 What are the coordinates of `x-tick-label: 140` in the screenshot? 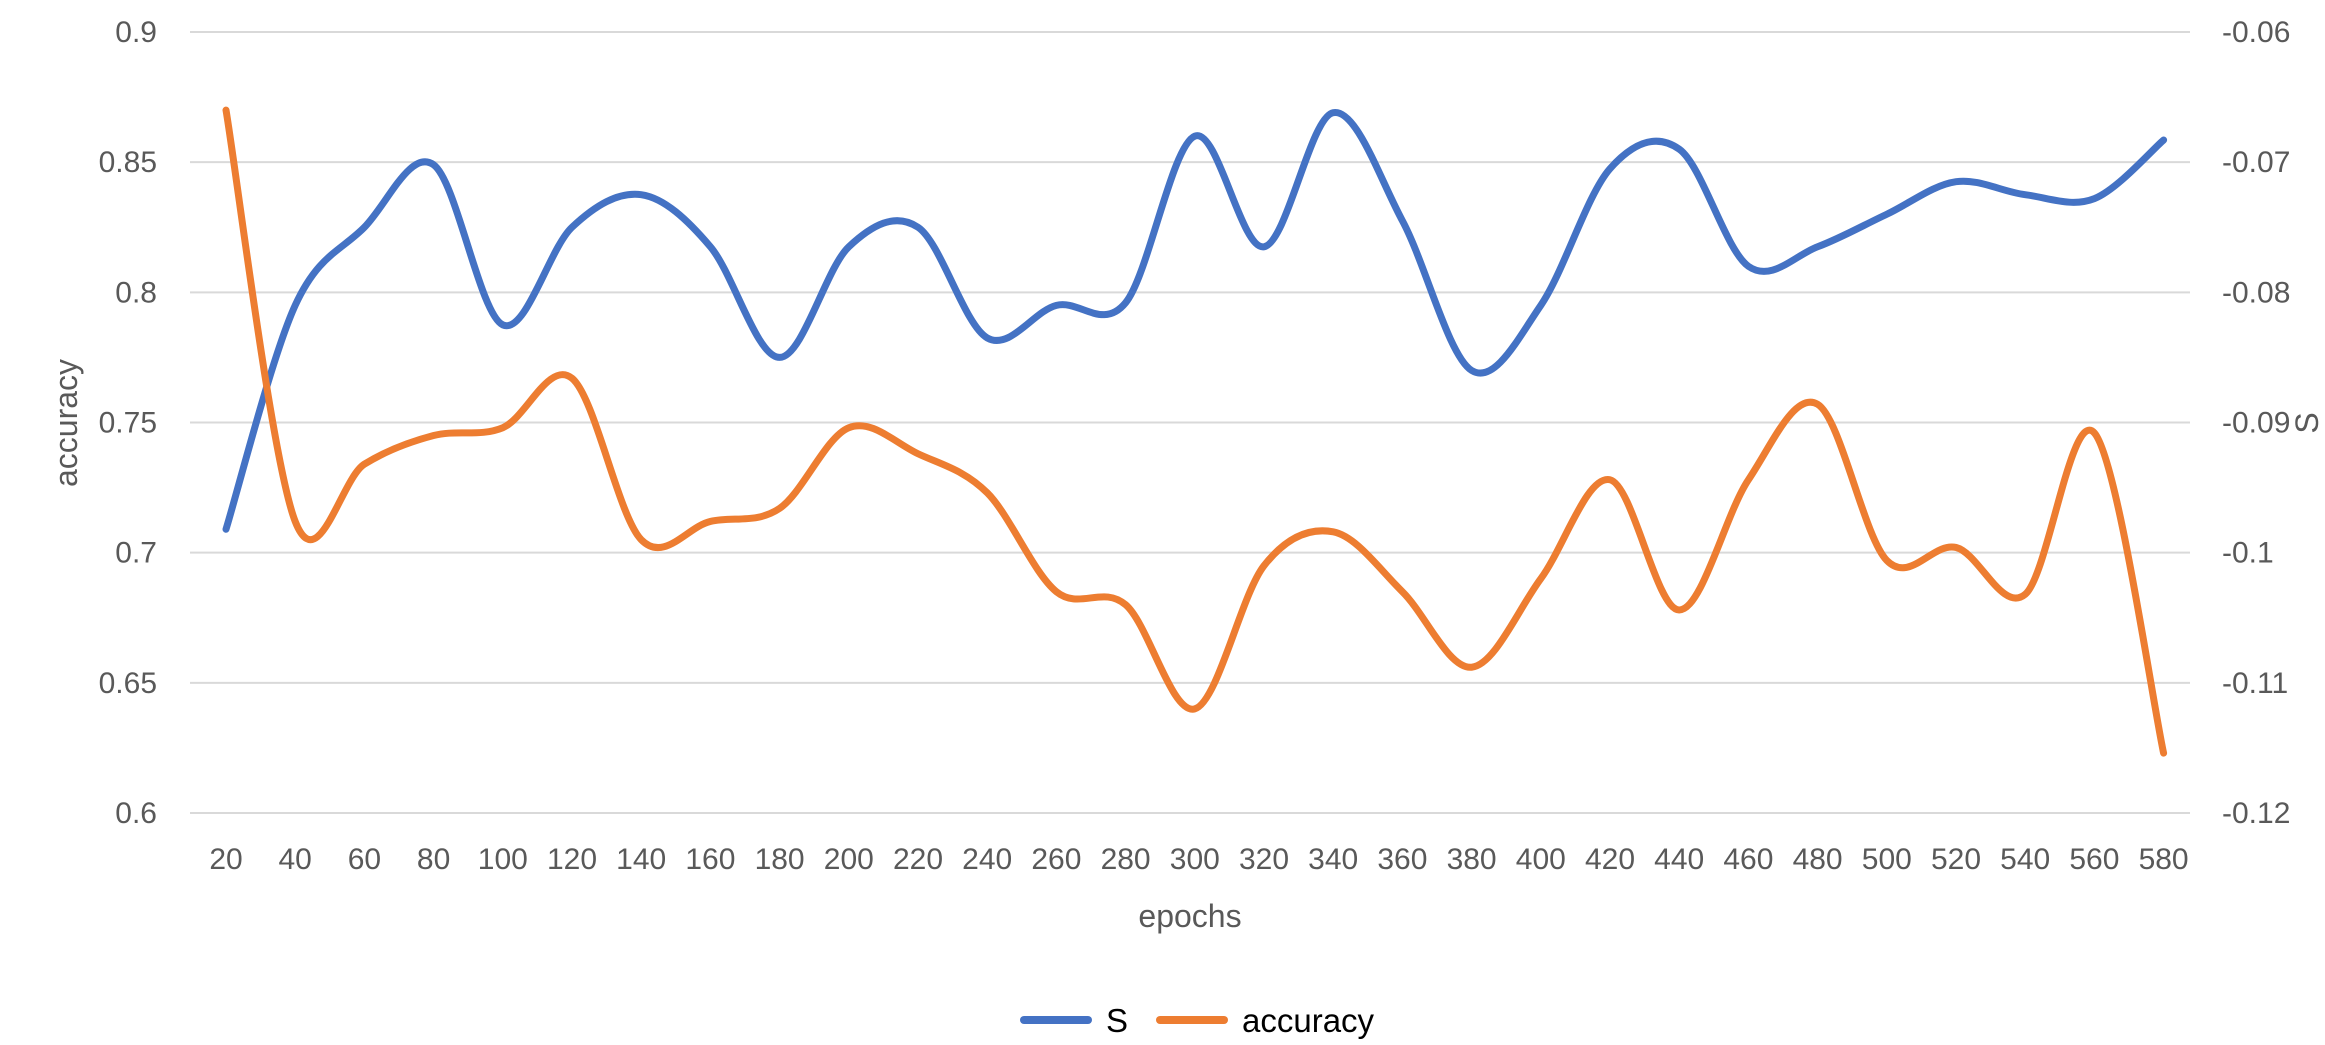 It's located at (641, 859).